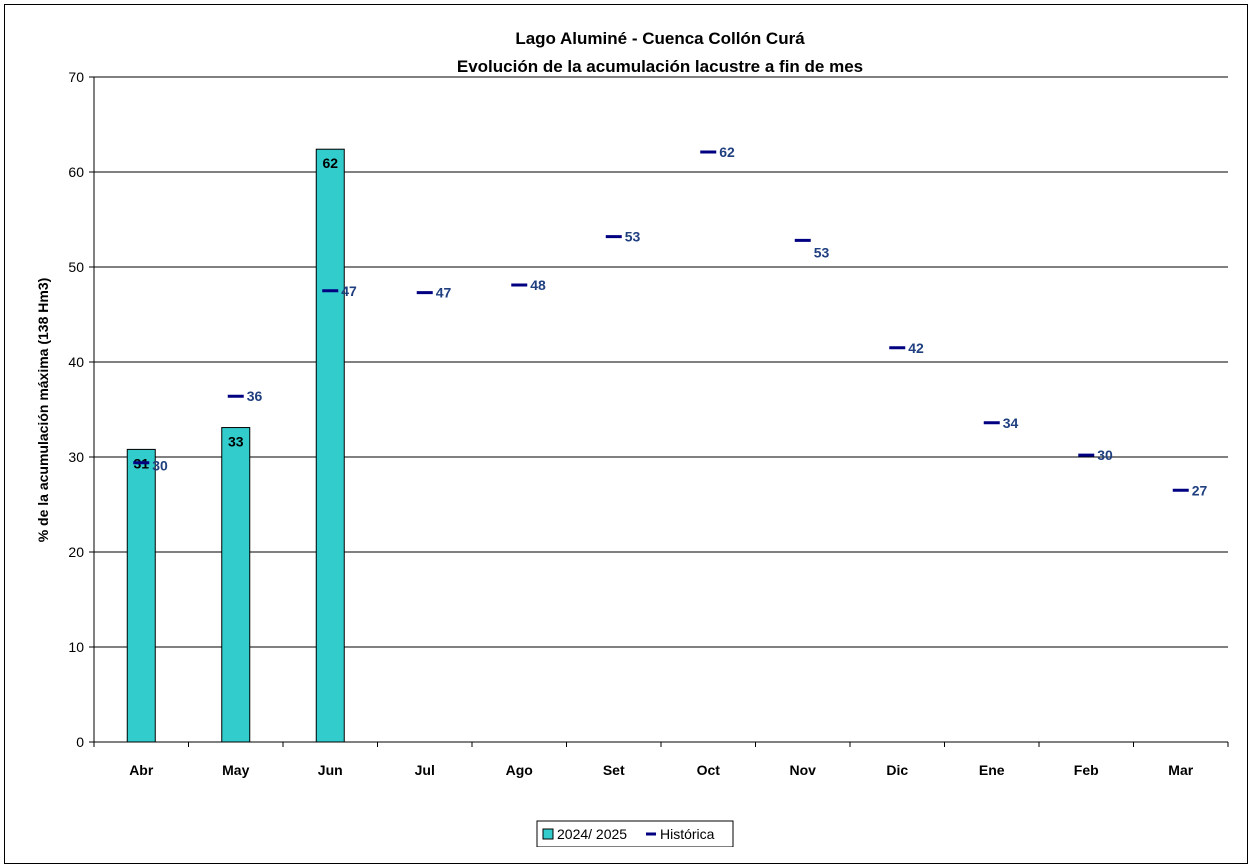 The height and width of the screenshot is (864, 1250). Describe the element at coordinates (660, 38) in the screenshot. I see `chart-title: Lago Aluminé - Cuenca Collón Curá` at that location.